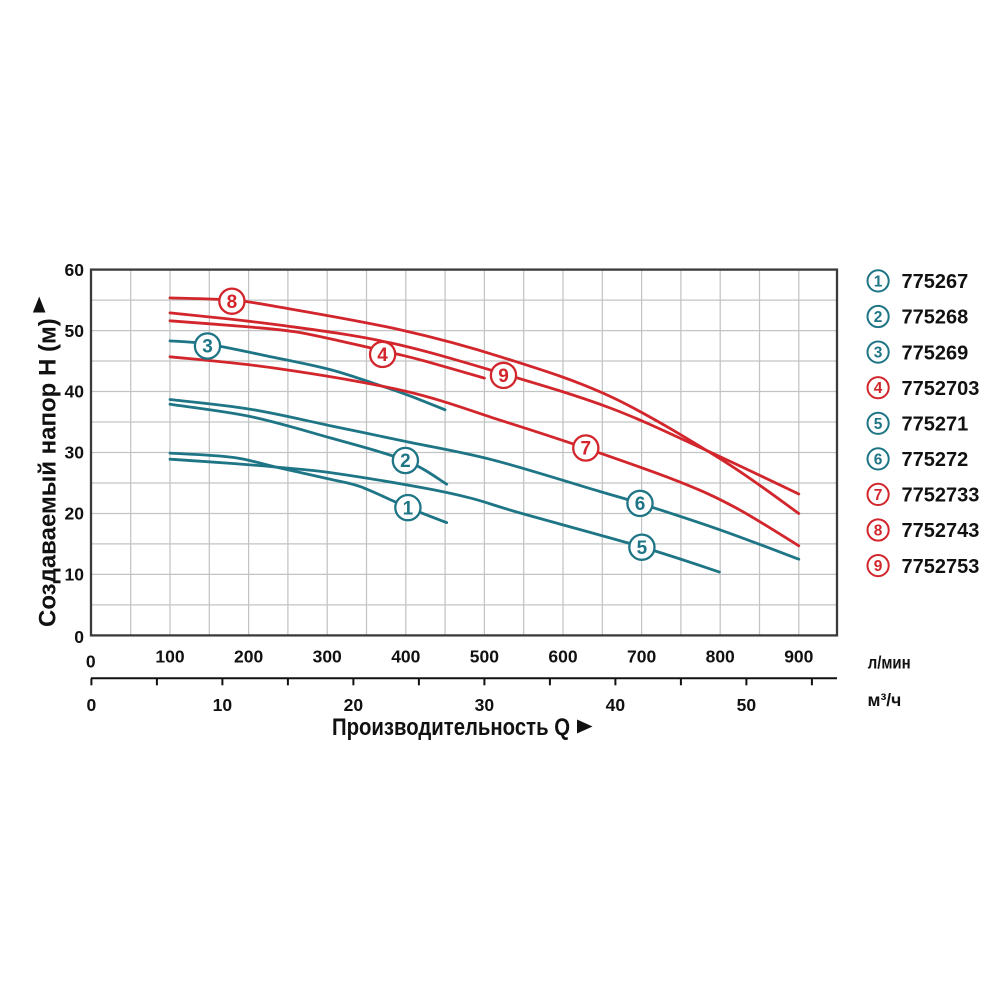  I want to click on svg-text: 300, so click(327, 656).